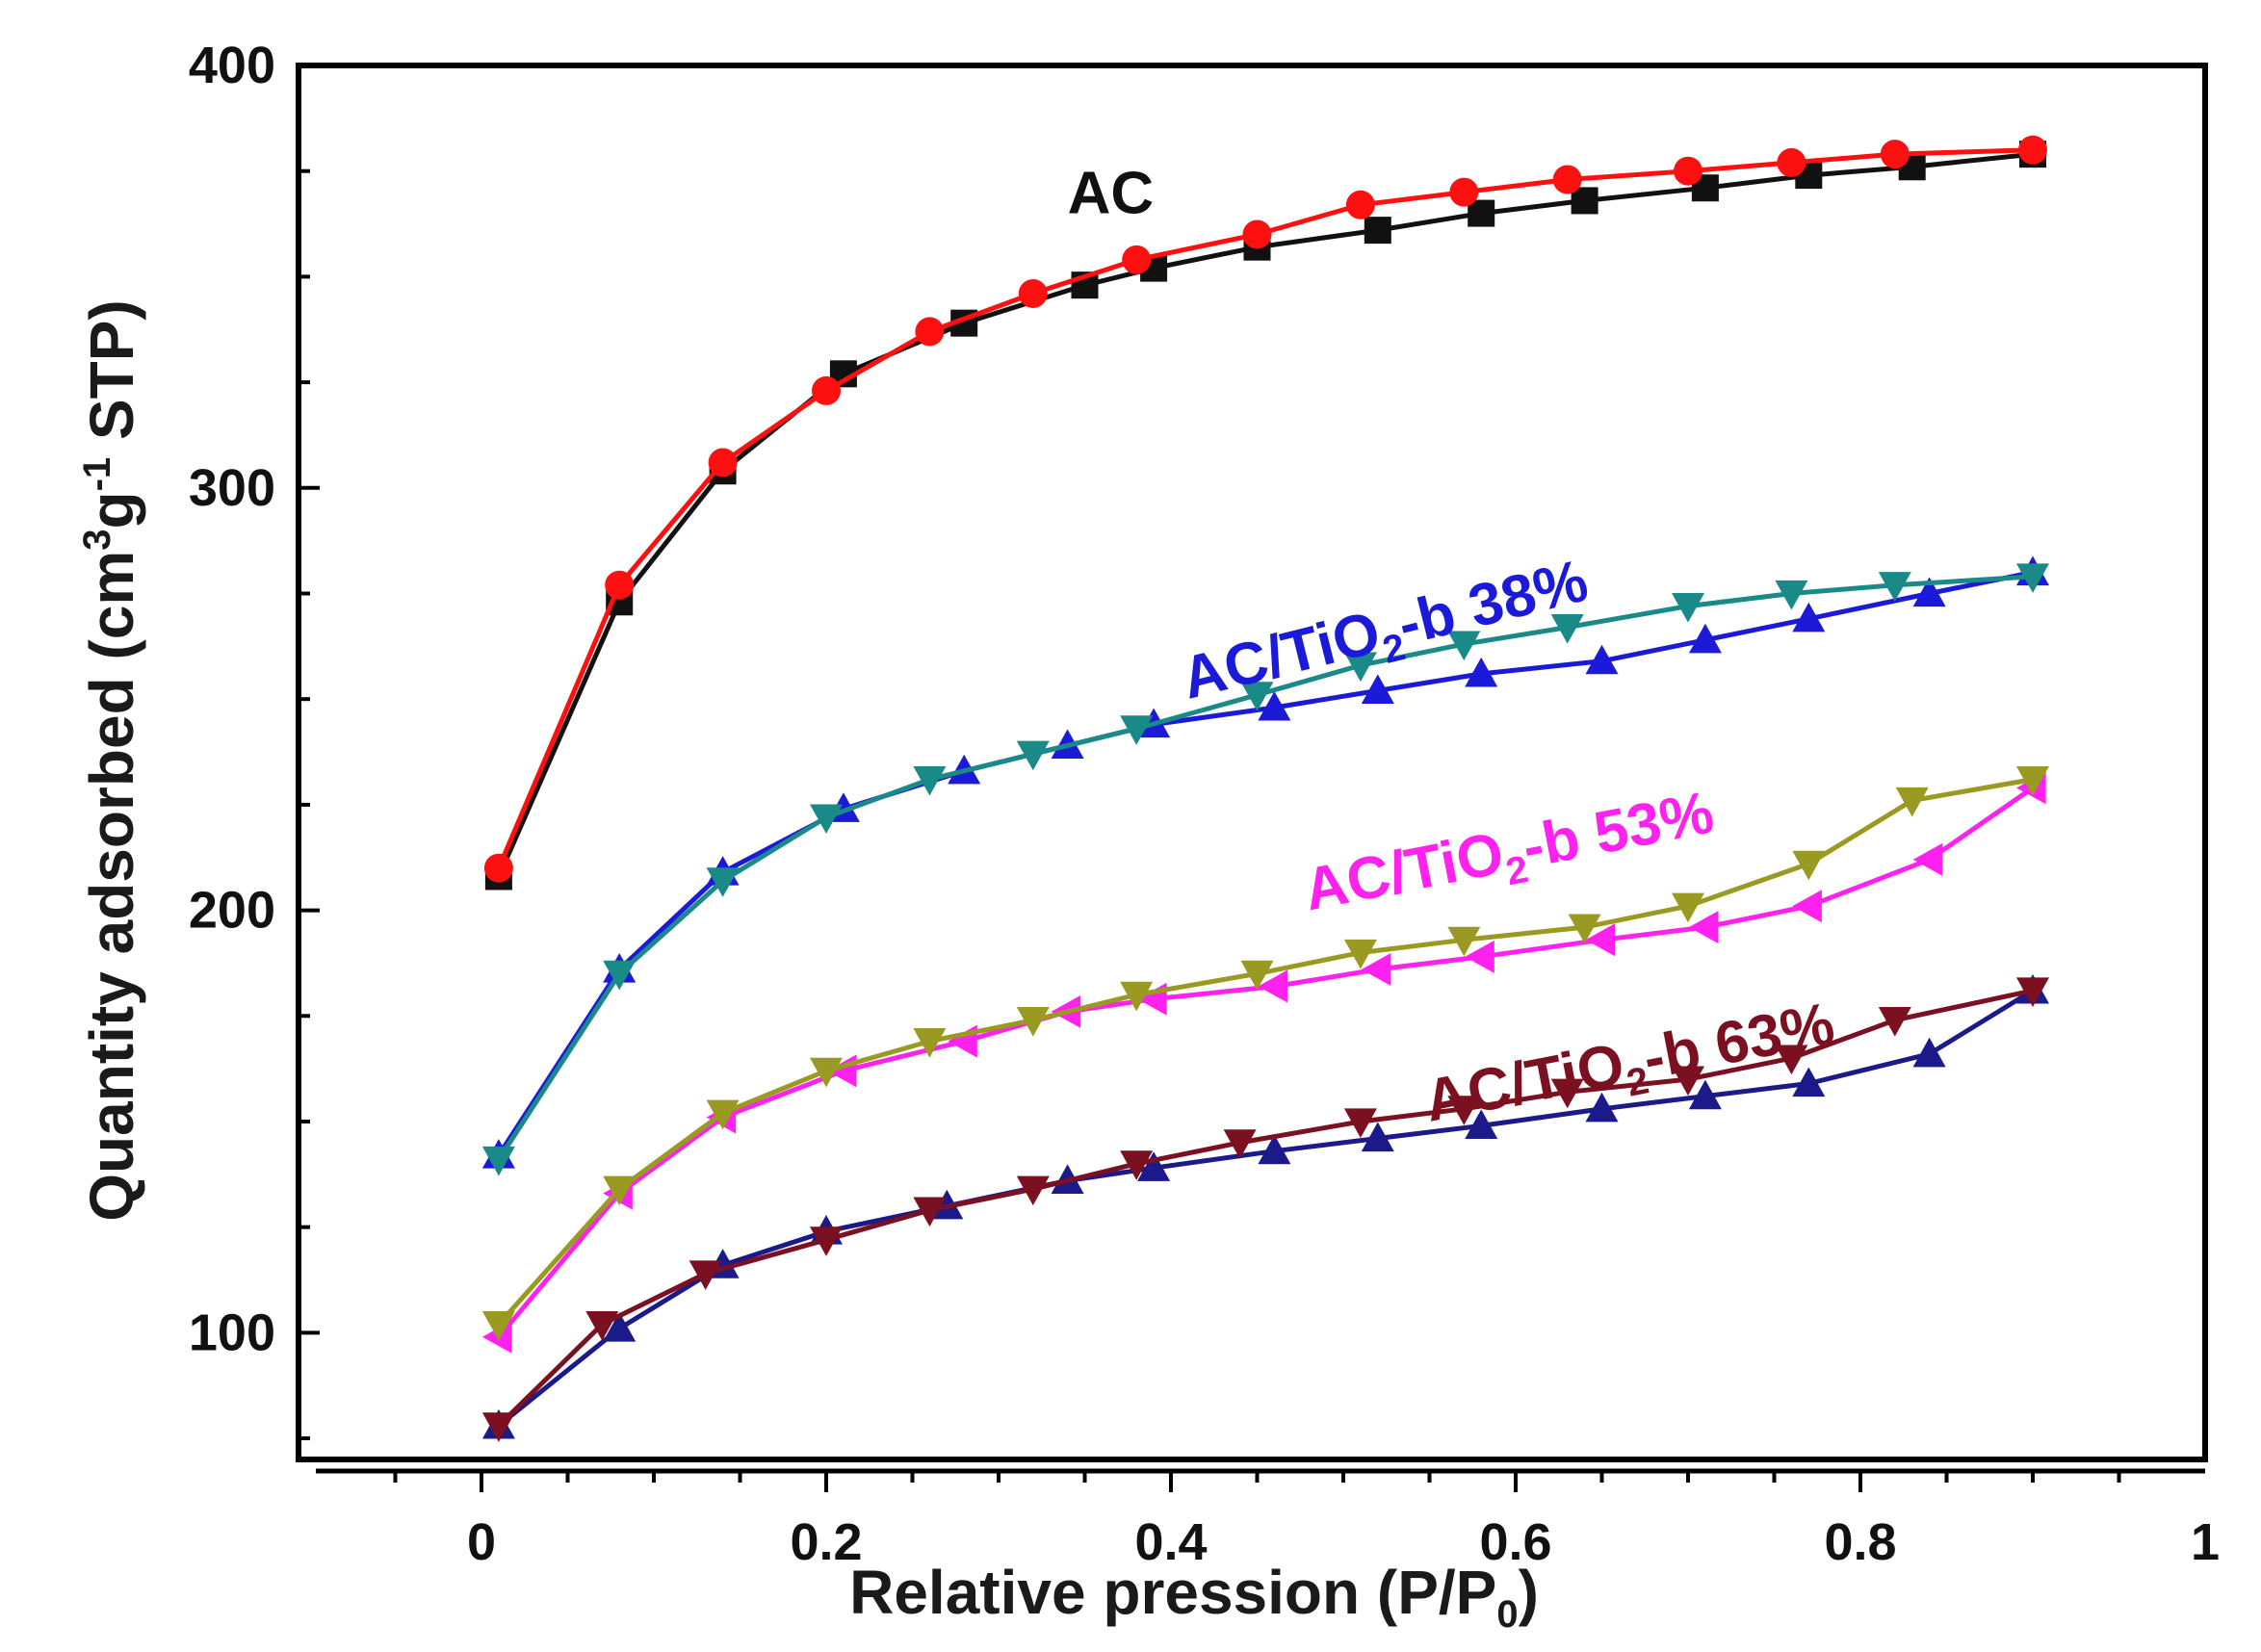  I want to click on y-tick-label: 300, so click(232, 488).